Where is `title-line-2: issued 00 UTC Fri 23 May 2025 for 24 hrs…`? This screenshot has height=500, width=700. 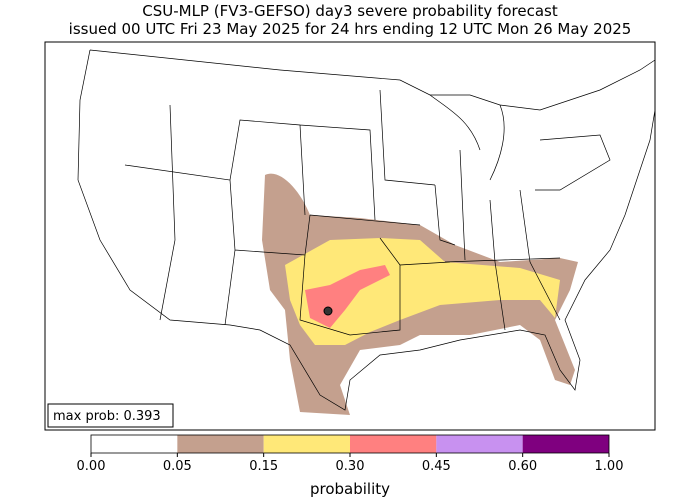
title-line-2: issued 00 UTC Fri 23 May 2025 for 24 hrs… is located at coordinates (350, 29).